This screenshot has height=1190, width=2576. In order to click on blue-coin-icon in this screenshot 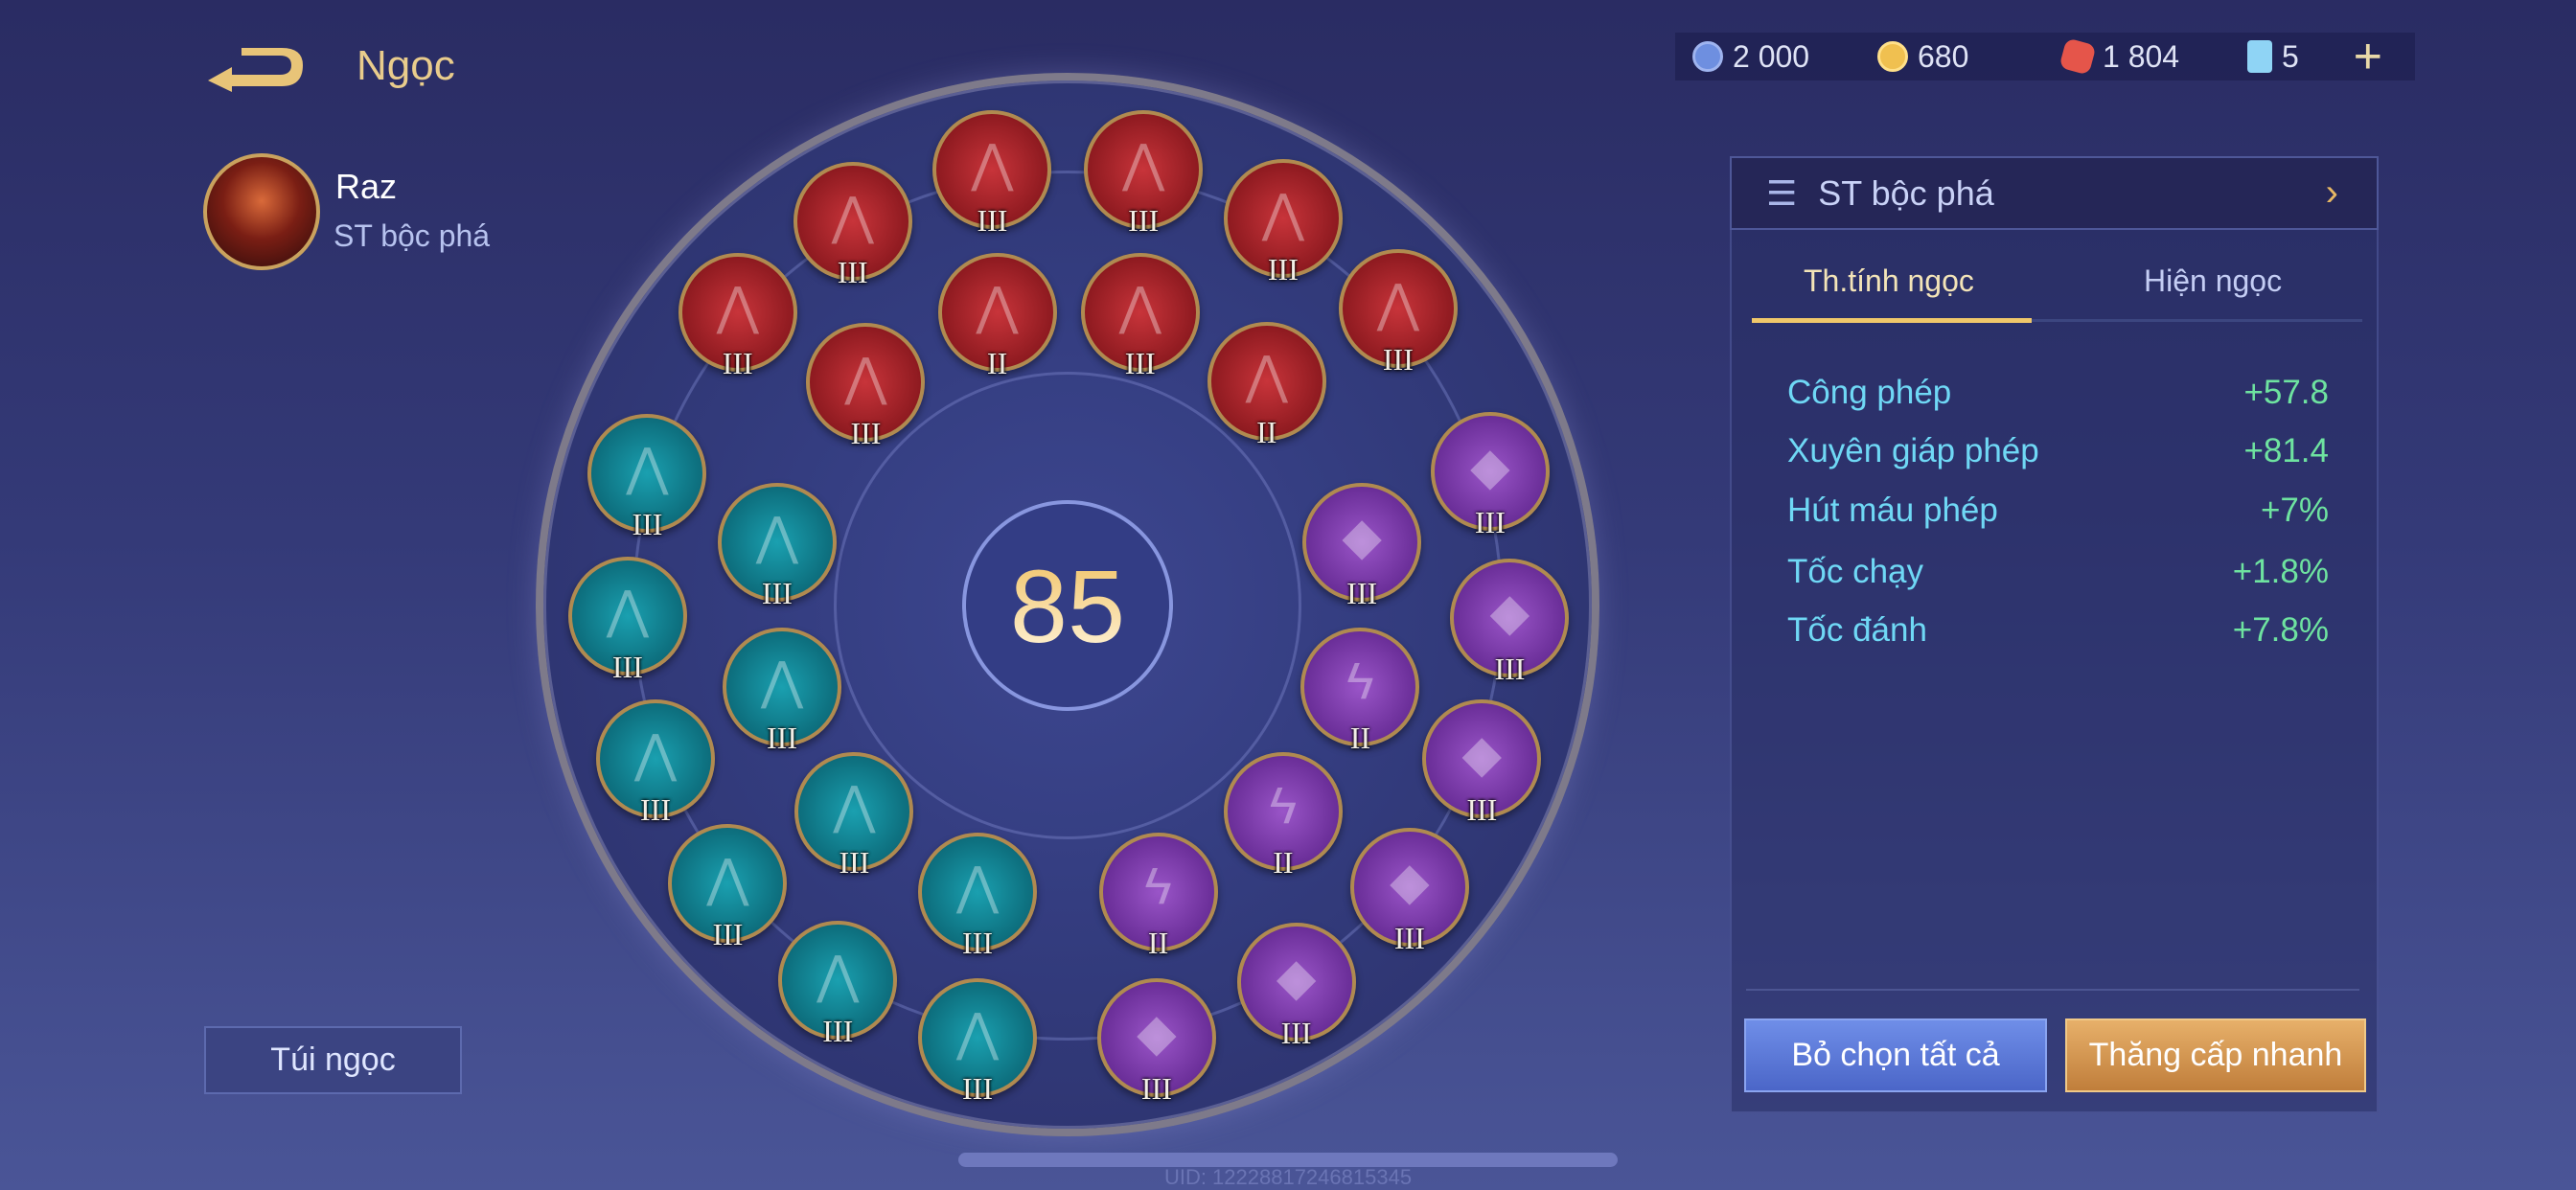, I will do `click(1707, 57)`.